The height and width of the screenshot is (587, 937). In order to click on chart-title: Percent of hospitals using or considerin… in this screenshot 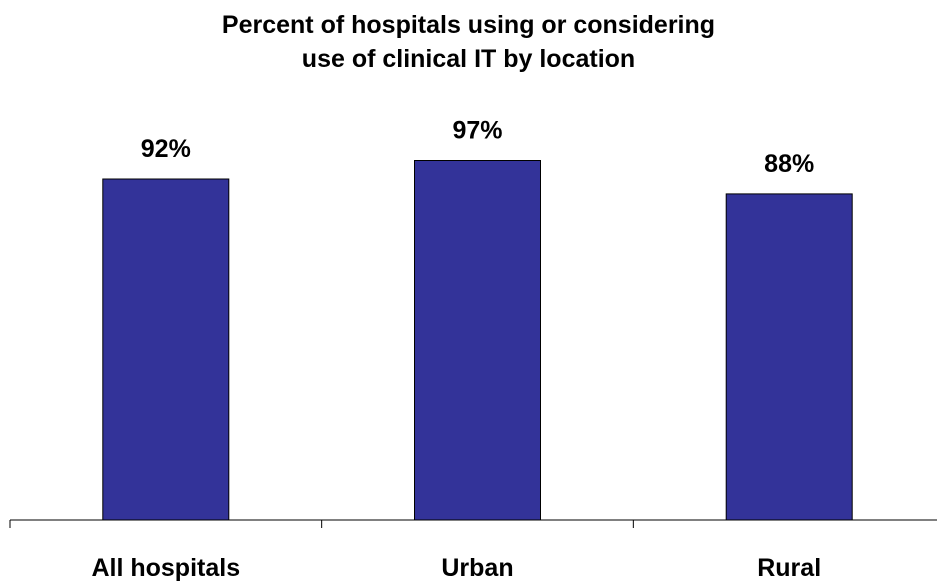, I will do `click(468, 42)`.